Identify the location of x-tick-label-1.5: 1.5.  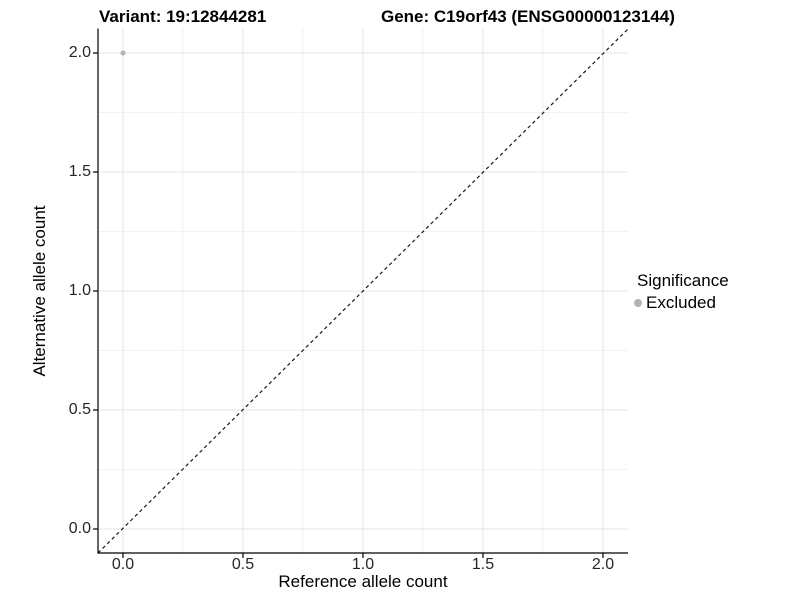
(483, 564).